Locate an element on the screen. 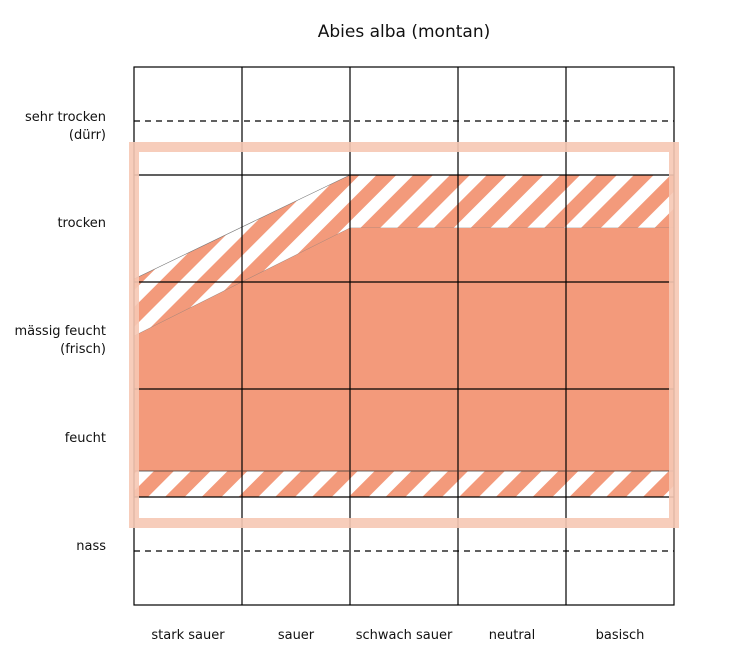 Image resolution: width=740 pixels, height=672 pixels. row-label-feucht: feucht is located at coordinates (85, 438).